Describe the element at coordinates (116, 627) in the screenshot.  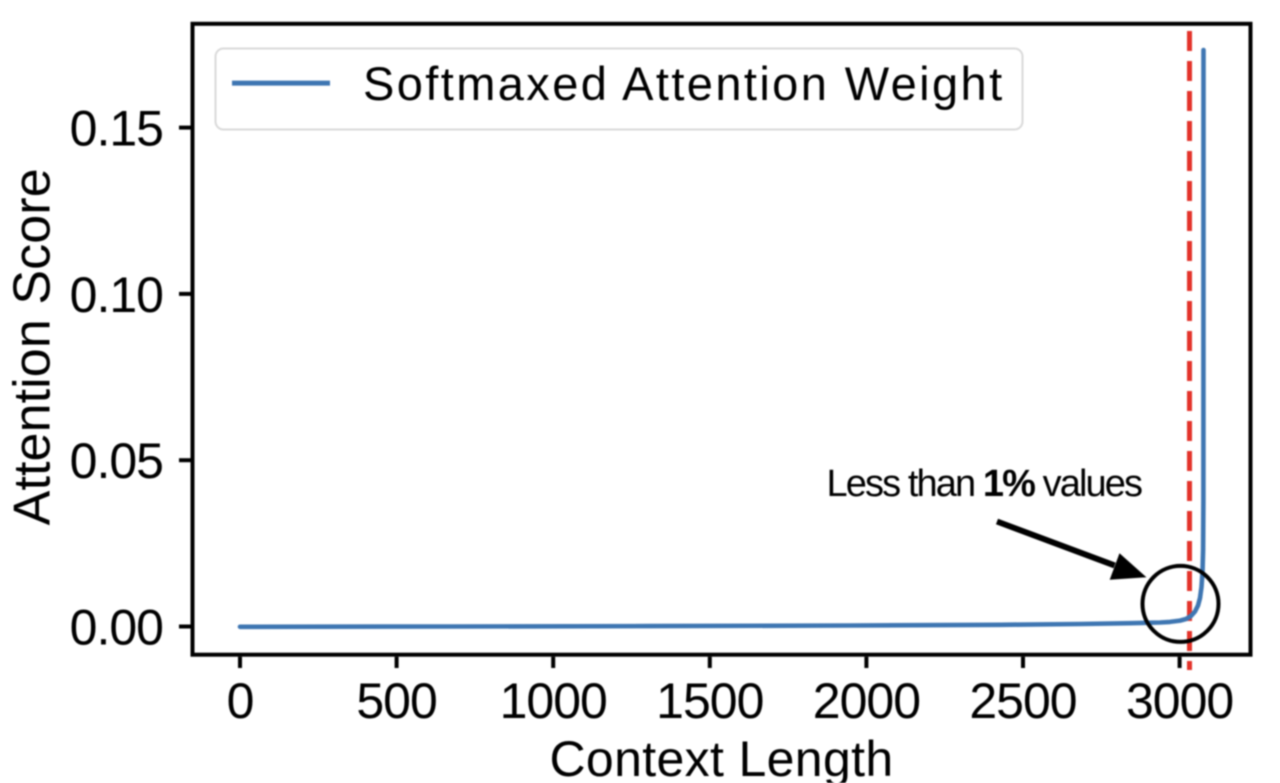
I see `svg-text: 0.00` at that location.